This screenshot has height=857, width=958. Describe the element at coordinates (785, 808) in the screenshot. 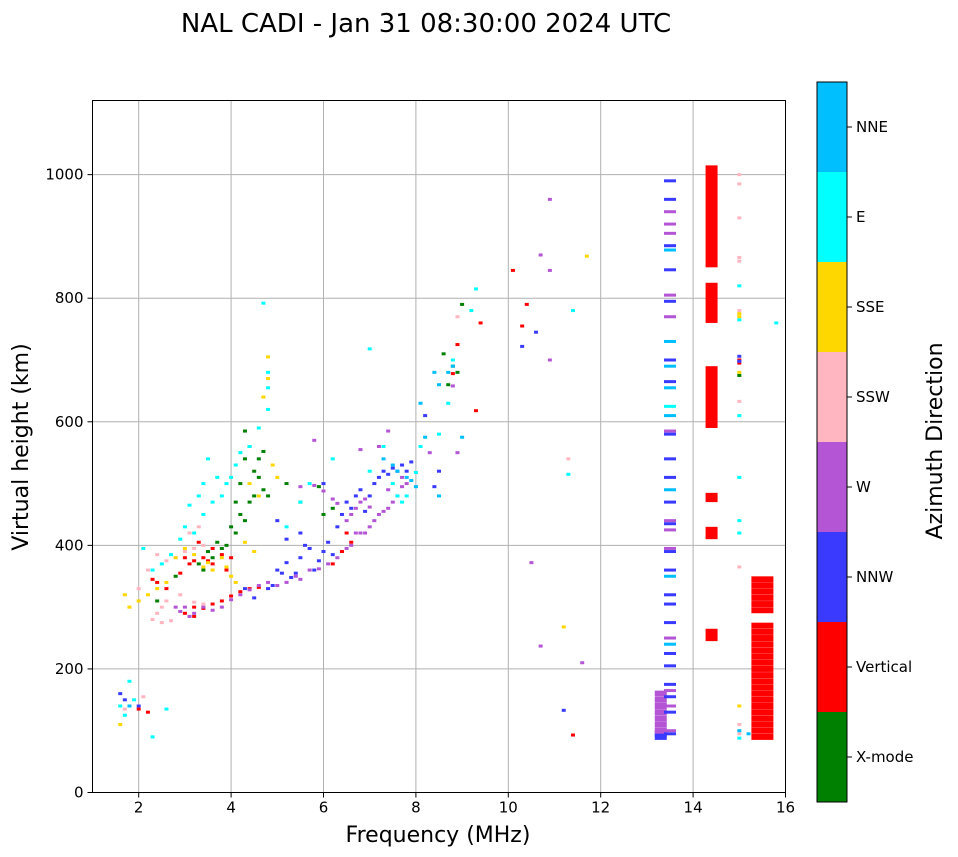

I see `x-tick-label: 16` at that location.